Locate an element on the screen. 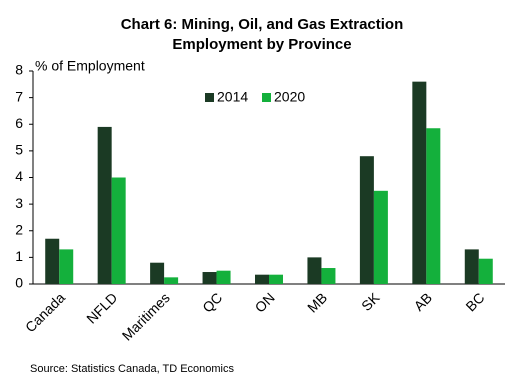 The image size is (519, 386). x-tick-label: AB is located at coordinates (423, 301).